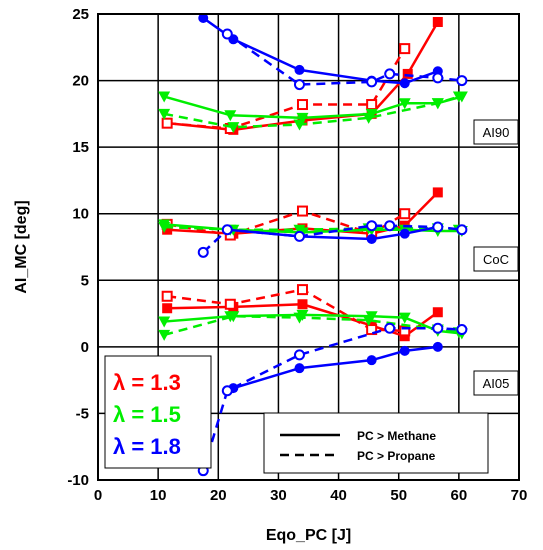 The width and height of the screenshot is (543, 550). I want to click on y-tick-label: 5, so click(85, 280).